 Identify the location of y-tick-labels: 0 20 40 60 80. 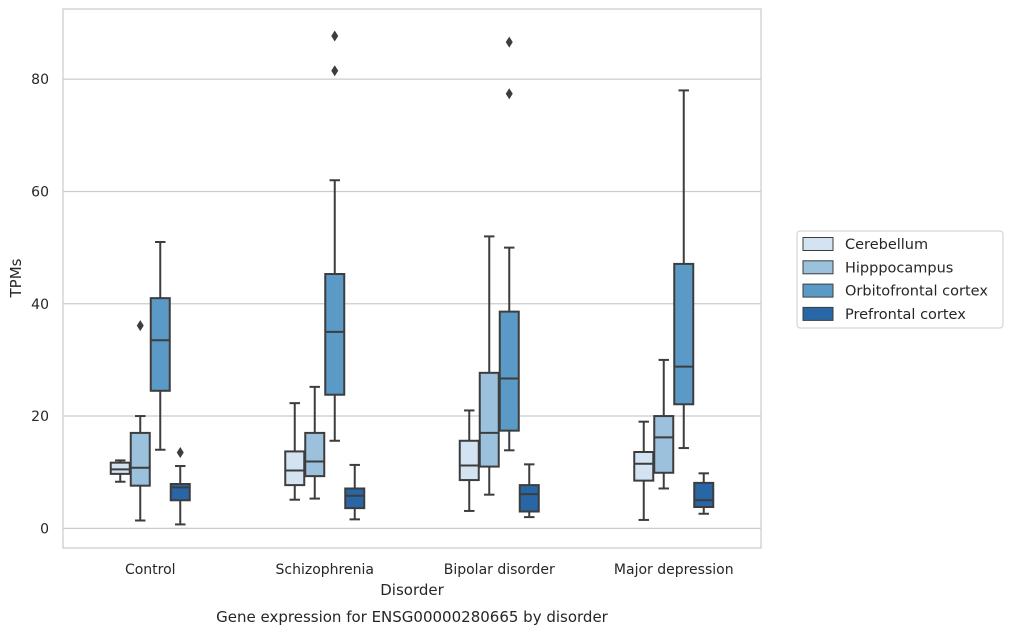
(40, 304).